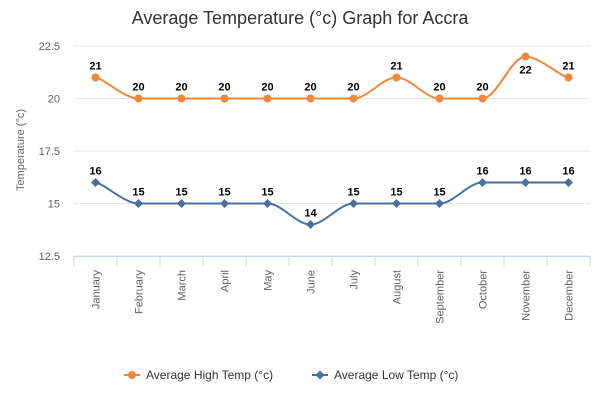 The image size is (600, 400). I want to click on y-tick-label: 17.5, so click(49, 152).